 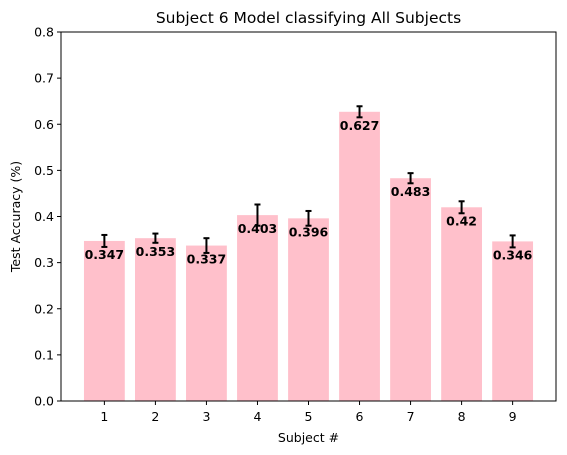 What do you see at coordinates (461, 220) in the screenshot?
I see `data-label-8: 0.42` at bounding box center [461, 220].